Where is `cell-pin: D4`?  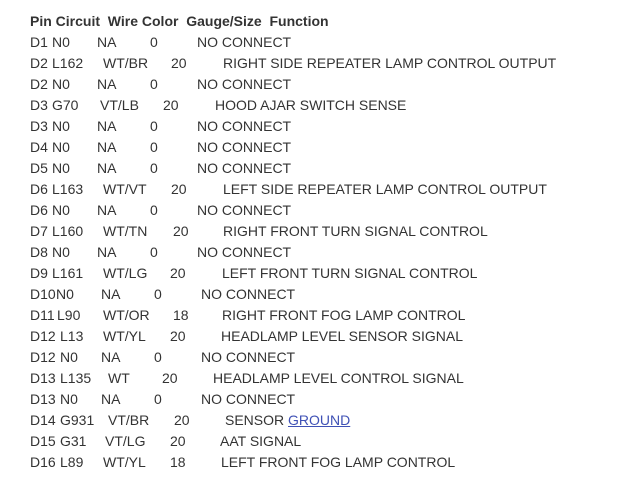
cell-pin: D4 is located at coordinates (39, 147).